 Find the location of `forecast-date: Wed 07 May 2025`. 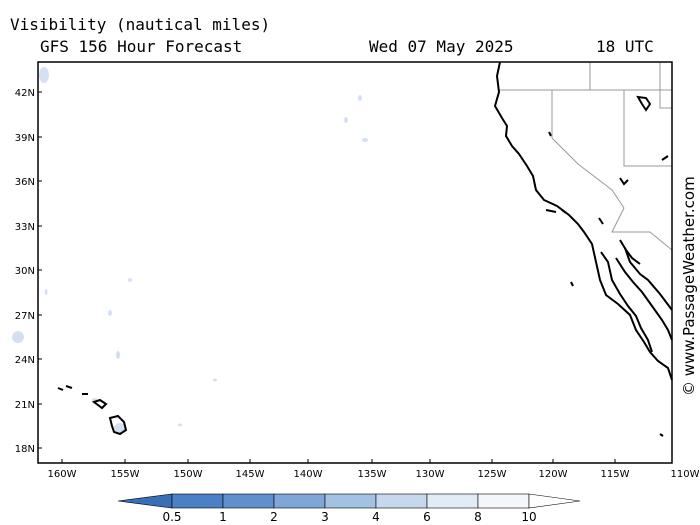

forecast-date: Wed 07 May 2025 is located at coordinates (441, 46).